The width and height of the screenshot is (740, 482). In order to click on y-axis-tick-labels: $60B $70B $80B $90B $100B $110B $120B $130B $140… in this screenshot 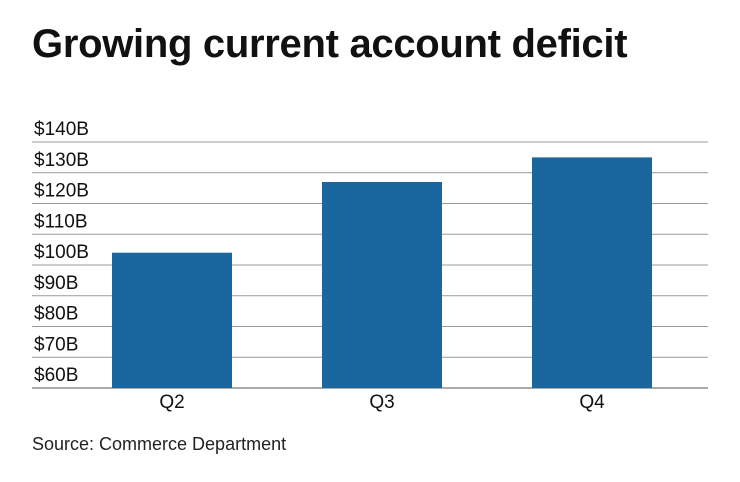, I will do `click(61, 252)`.